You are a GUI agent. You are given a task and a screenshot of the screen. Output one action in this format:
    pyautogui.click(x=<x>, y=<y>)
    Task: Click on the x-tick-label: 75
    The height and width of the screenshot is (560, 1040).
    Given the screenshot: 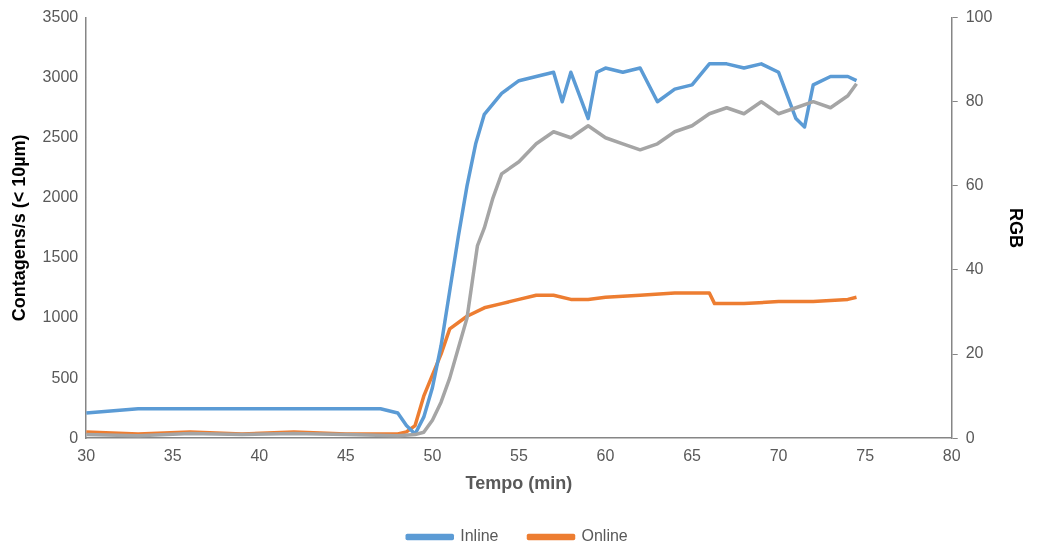 What is the action you would take?
    pyautogui.click(x=865, y=456)
    